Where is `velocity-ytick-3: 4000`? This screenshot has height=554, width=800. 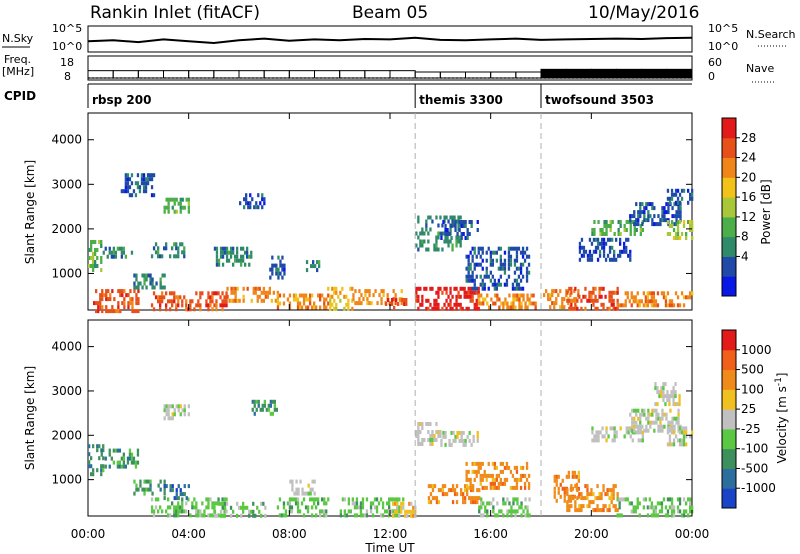 velocity-ytick-3: 4000 is located at coordinates (66, 347).